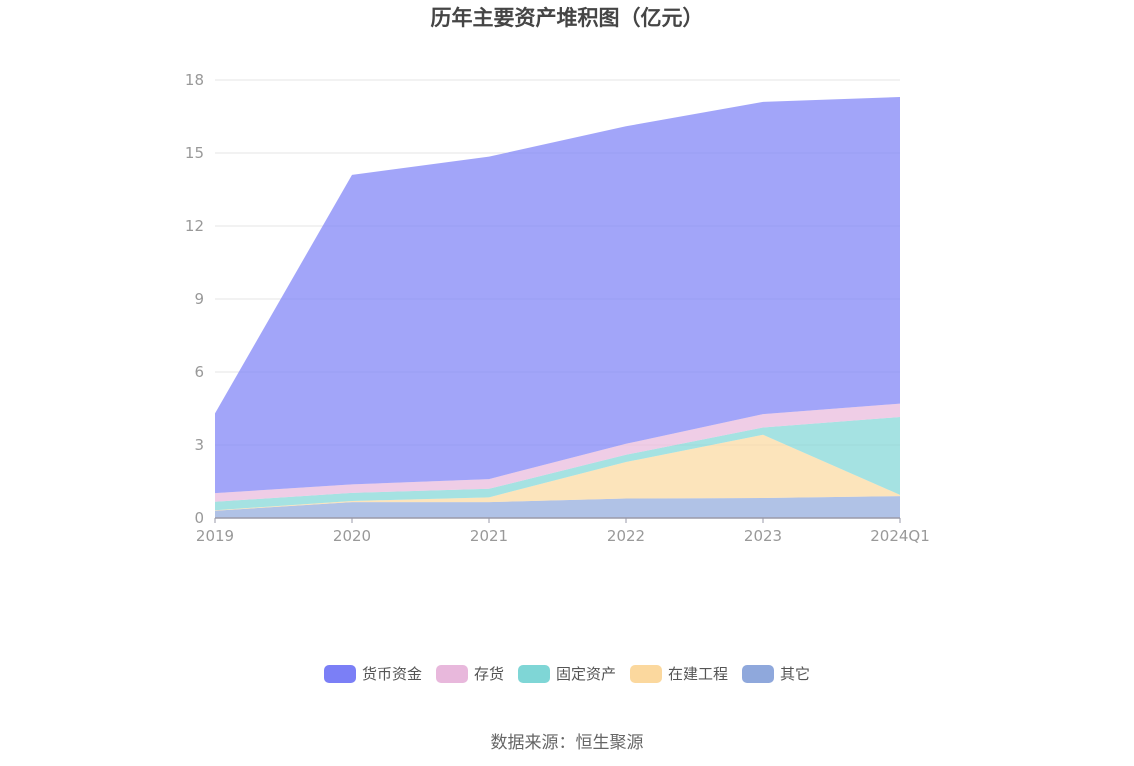 This screenshot has width=1134, height=766. Describe the element at coordinates (199, 445) in the screenshot. I see `y-tick-label: 3` at that location.